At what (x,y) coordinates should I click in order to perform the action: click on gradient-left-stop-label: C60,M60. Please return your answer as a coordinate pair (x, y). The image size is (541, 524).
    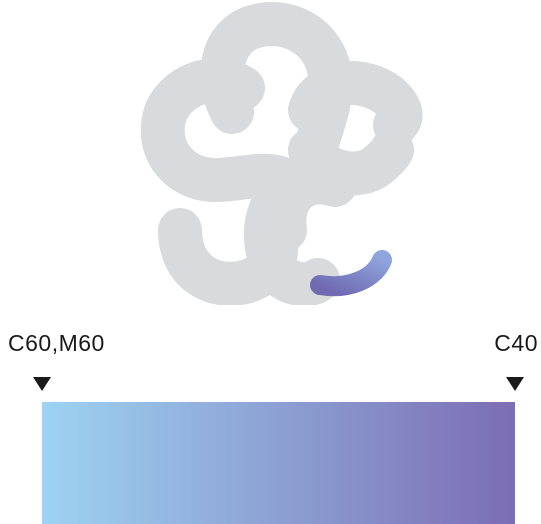
    Looking at the image, I should click on (56, 343).